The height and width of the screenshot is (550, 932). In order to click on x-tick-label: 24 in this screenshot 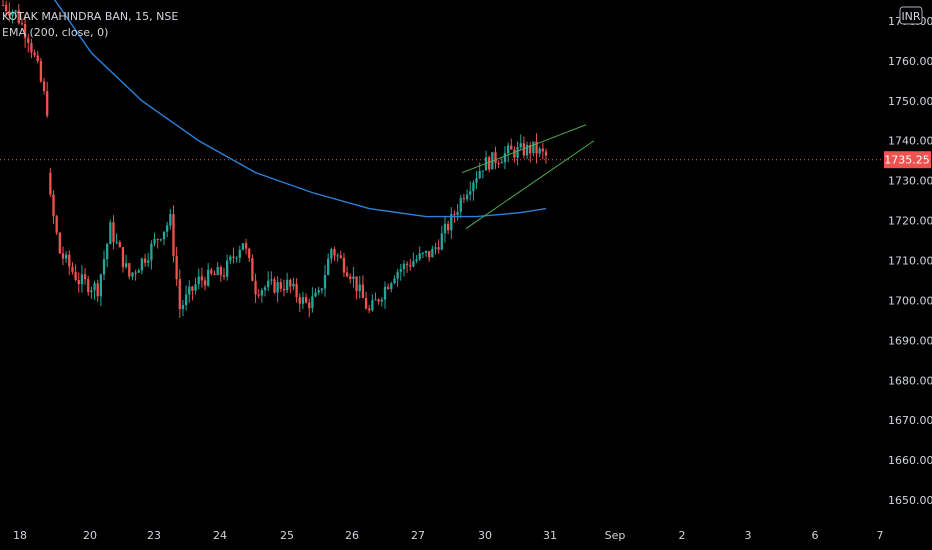, I will do `click(220, 535)`.